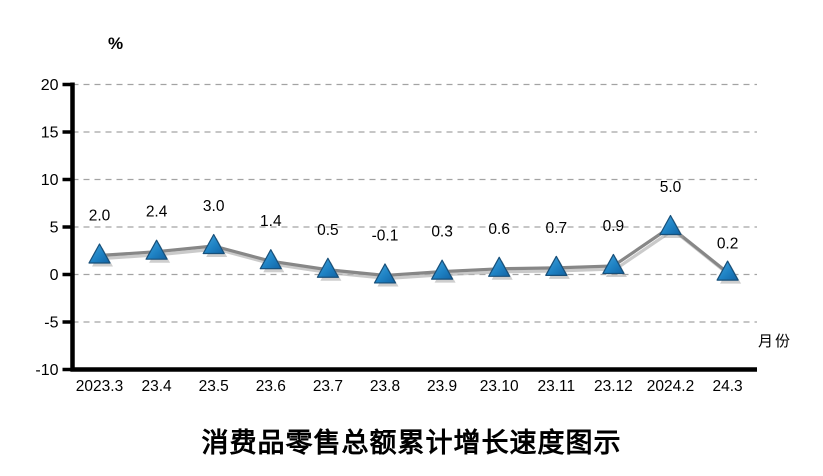 The height and width of the screenshot is (476, 823). Describe the element at coordinates (46, 370) in the screenshot. I see `svg-text: -10` at that location.